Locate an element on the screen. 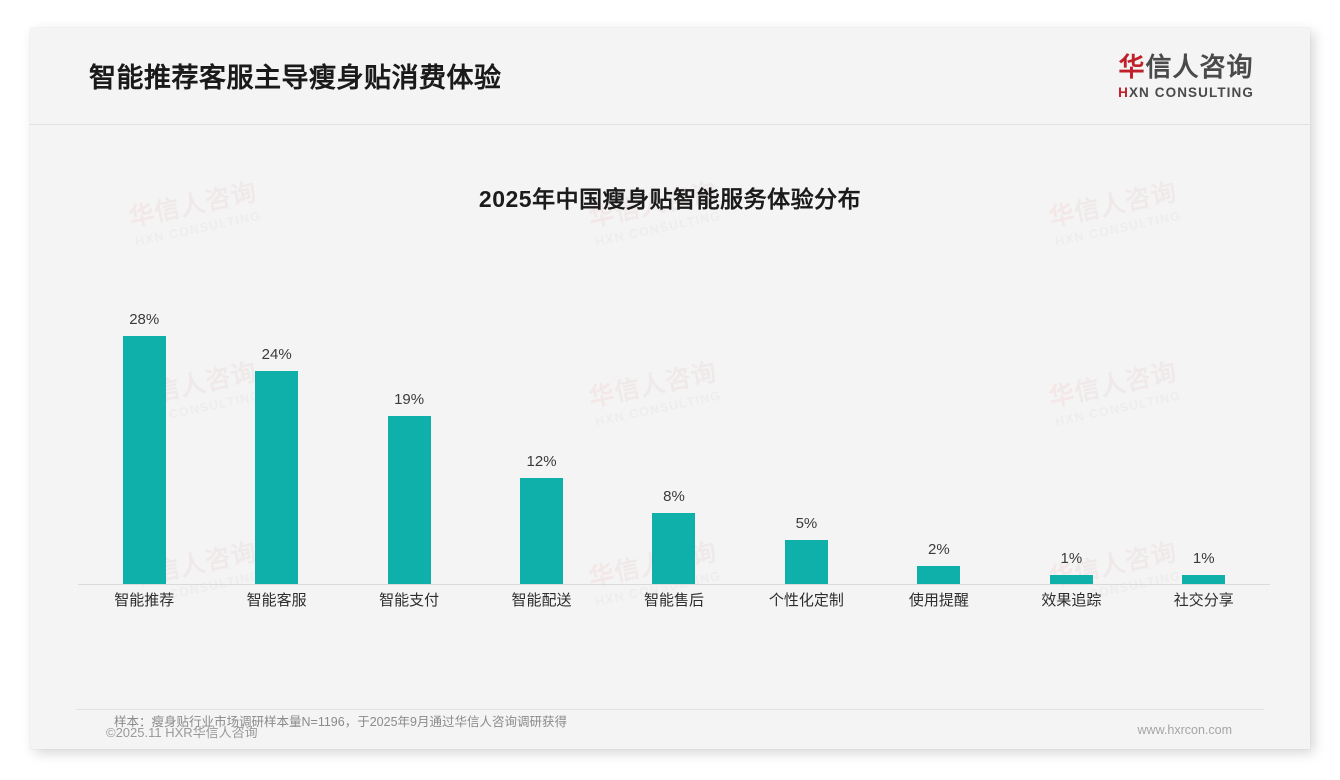 This screenshot has width=1340, height=780. bar-group: 19% 智能支付 is located at coordinates (409, 431).